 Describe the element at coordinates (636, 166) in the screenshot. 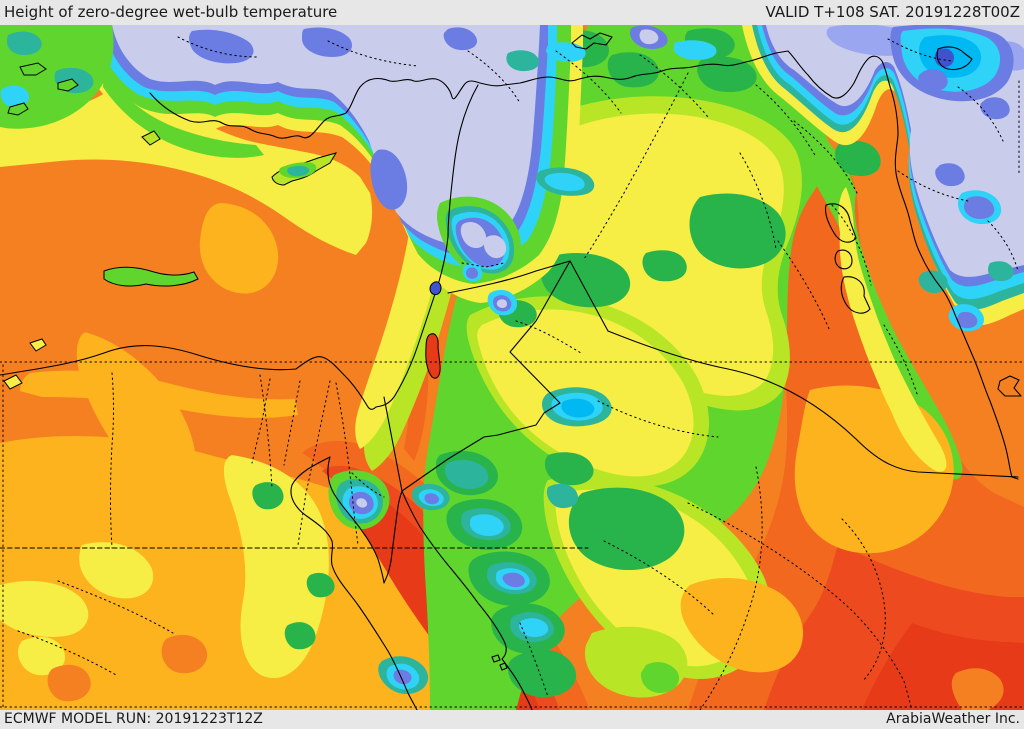

I see `syria-iraq-border` at that location.